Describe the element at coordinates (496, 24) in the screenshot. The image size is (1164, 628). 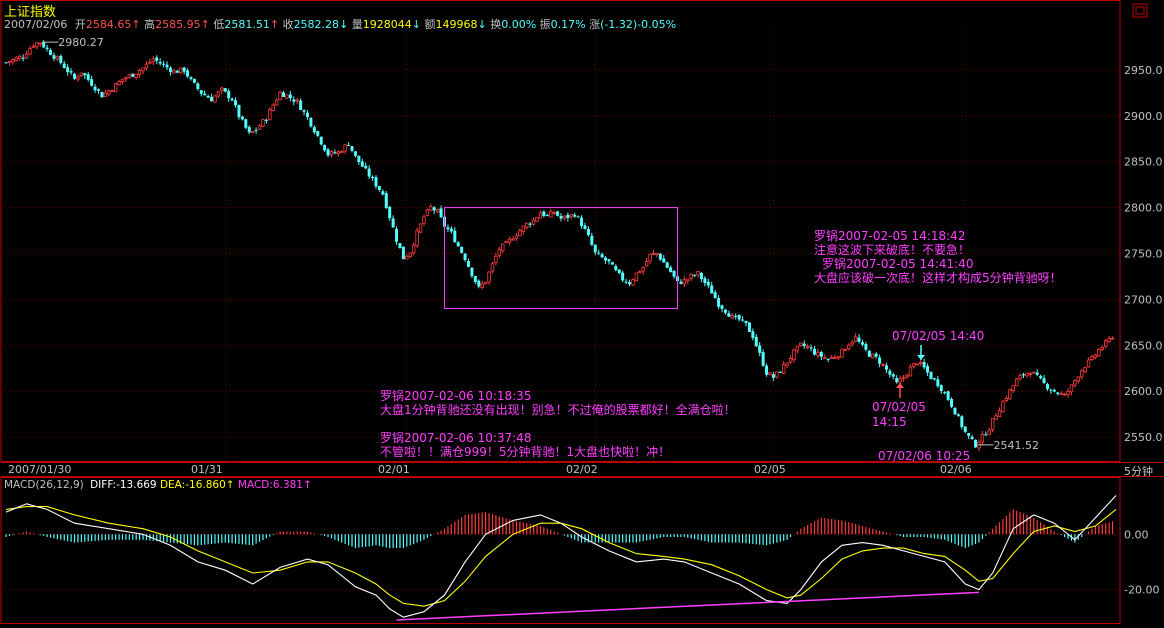
I see `turnover-label: 换` at that location.